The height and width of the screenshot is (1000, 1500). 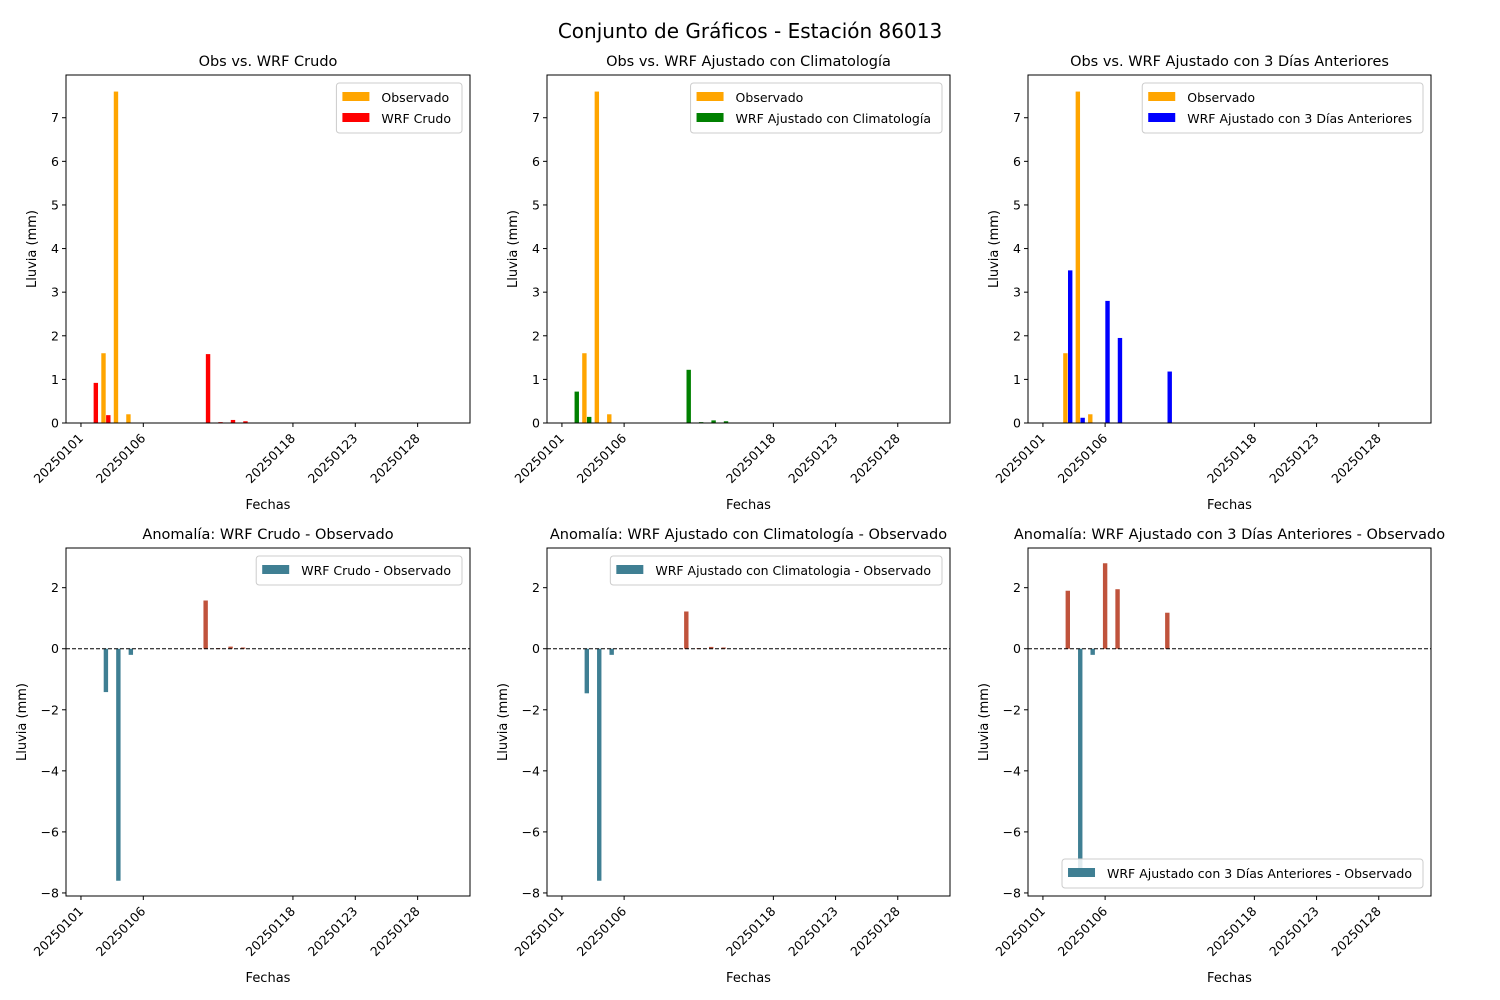 What do you see at coordinates (416, 118) in the screenshot?
I see `legend-label: WRF Crudo` at bounding box center [416, 118].